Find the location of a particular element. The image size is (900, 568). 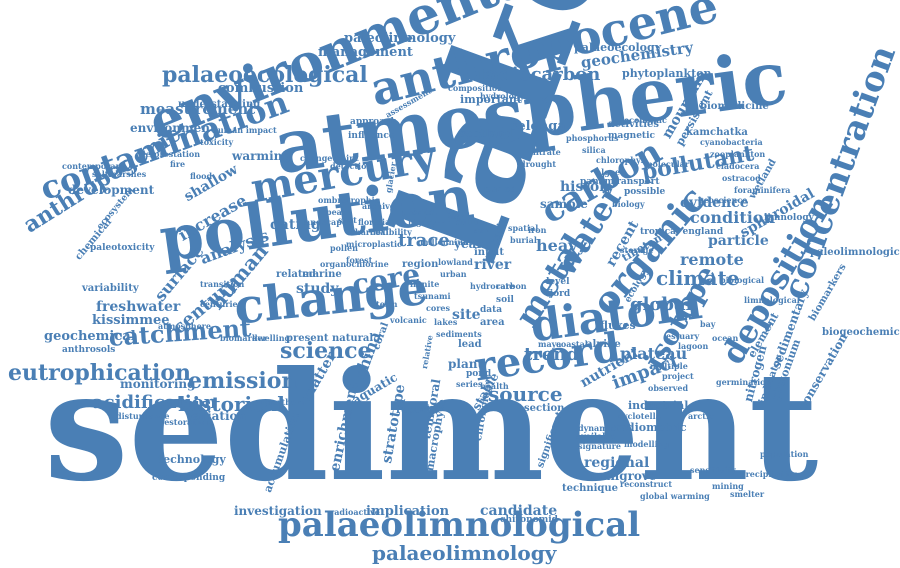

word-sample: sample is located at coordinates (564, 204).